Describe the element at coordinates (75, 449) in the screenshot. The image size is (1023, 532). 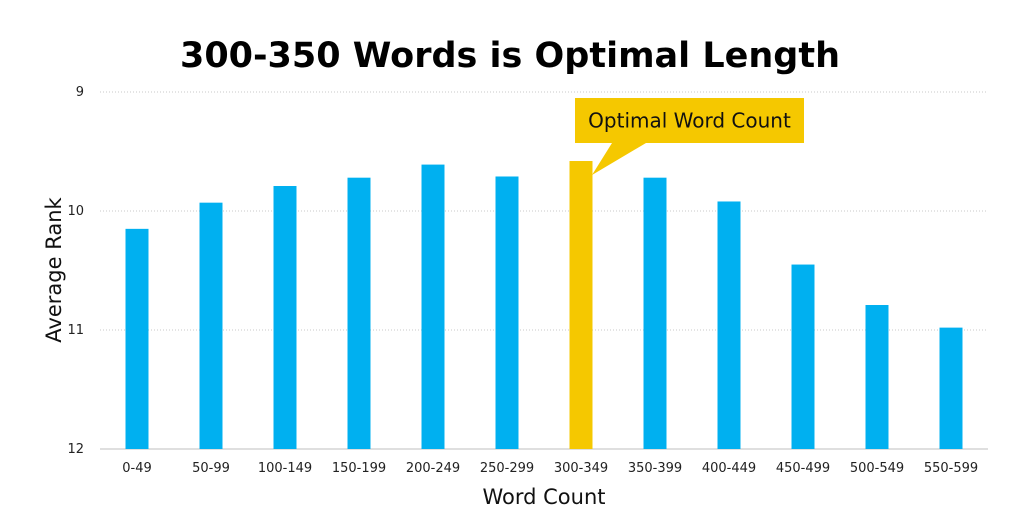
I see `y-tick-label: 12` at that location.